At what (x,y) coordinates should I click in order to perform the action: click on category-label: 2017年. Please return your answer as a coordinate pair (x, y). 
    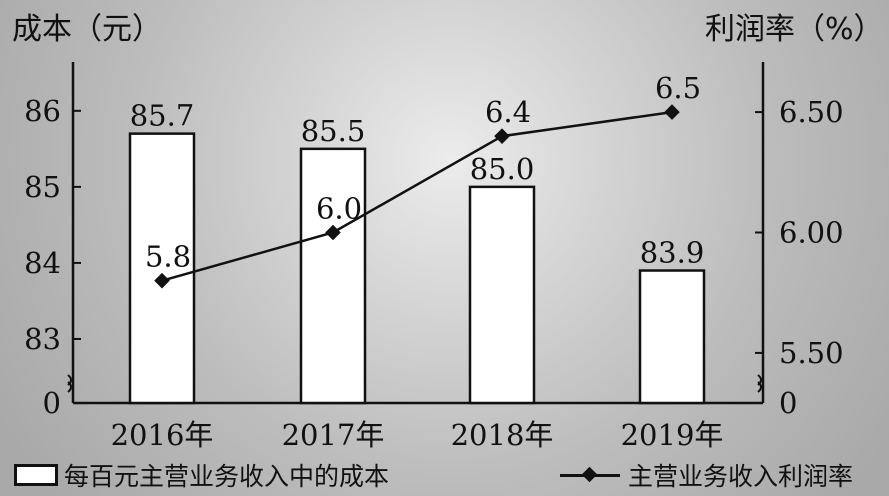
    Looking at the image, I should click on (333, 435).